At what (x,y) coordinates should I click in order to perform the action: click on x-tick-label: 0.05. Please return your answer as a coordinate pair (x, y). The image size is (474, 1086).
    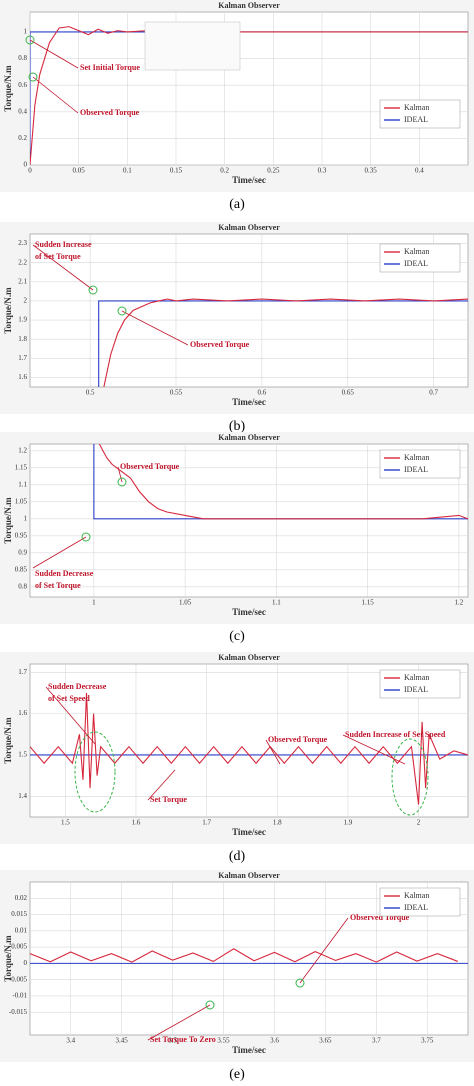
    Looking at the image, I should click on (79, 171).